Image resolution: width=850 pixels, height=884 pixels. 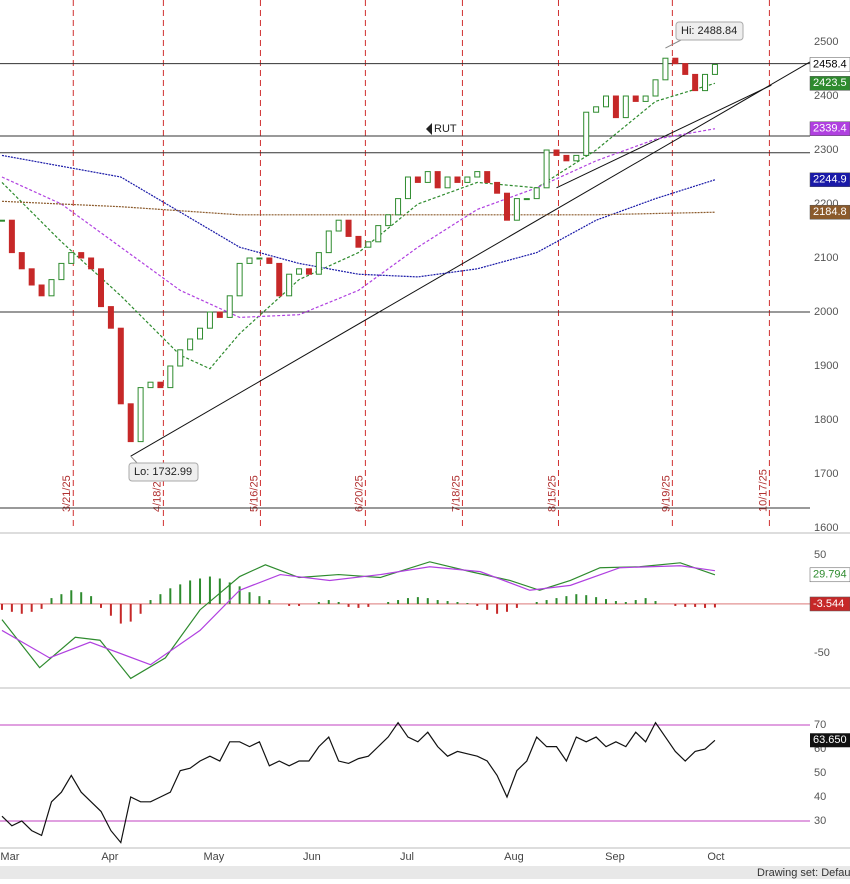 I want to click on rsi-line, so click(x=358, y=782).